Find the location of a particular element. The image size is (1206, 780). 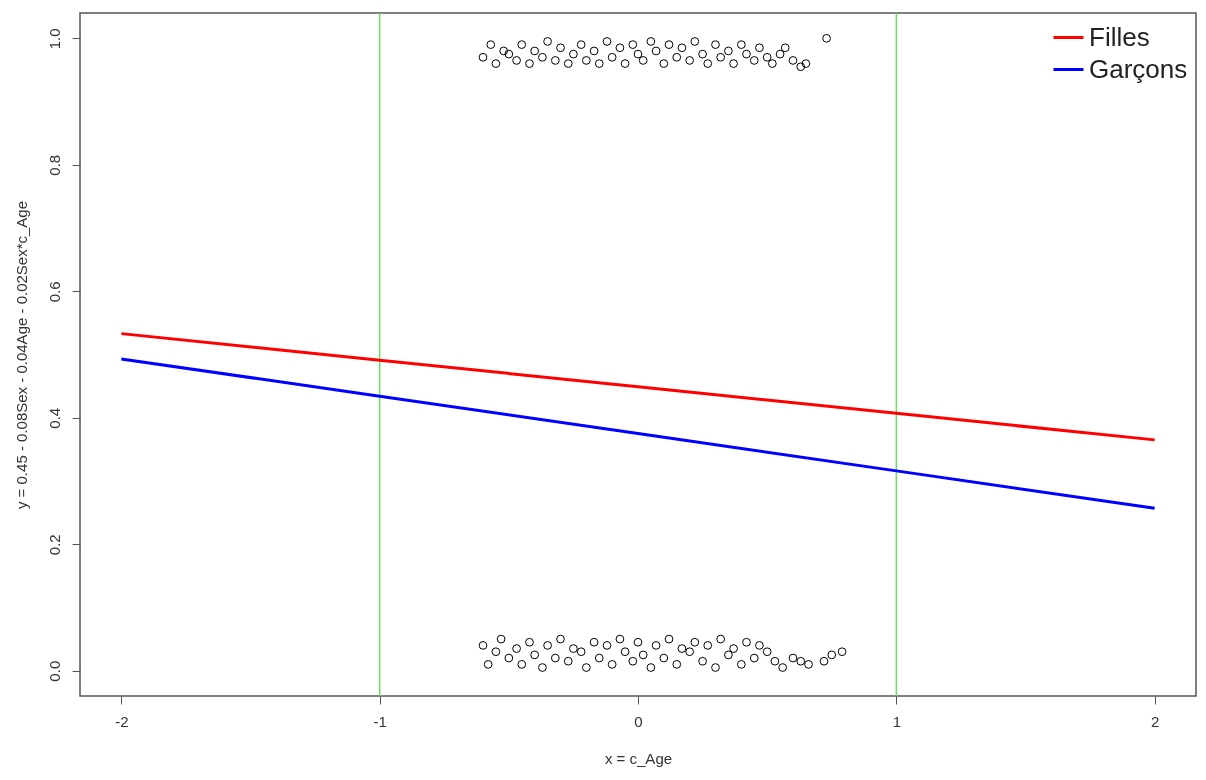

y-tick-label: 0.6 is located at coordinates (54, 292).